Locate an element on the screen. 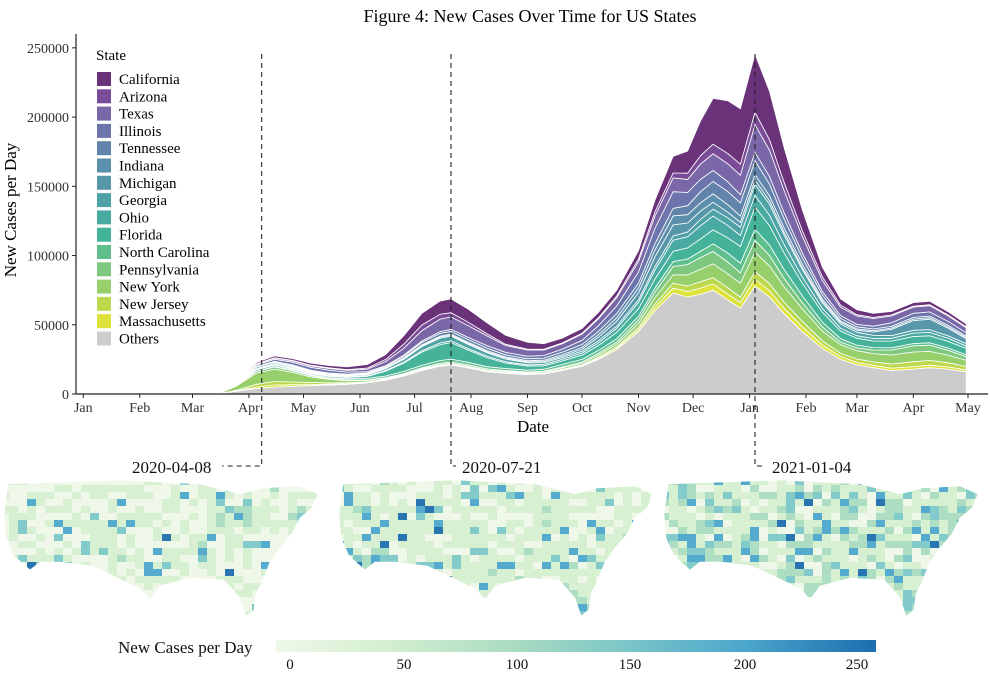 This screenshot has height=678, width=990. legend-label: Arizona is located at coordinates (143, 97).